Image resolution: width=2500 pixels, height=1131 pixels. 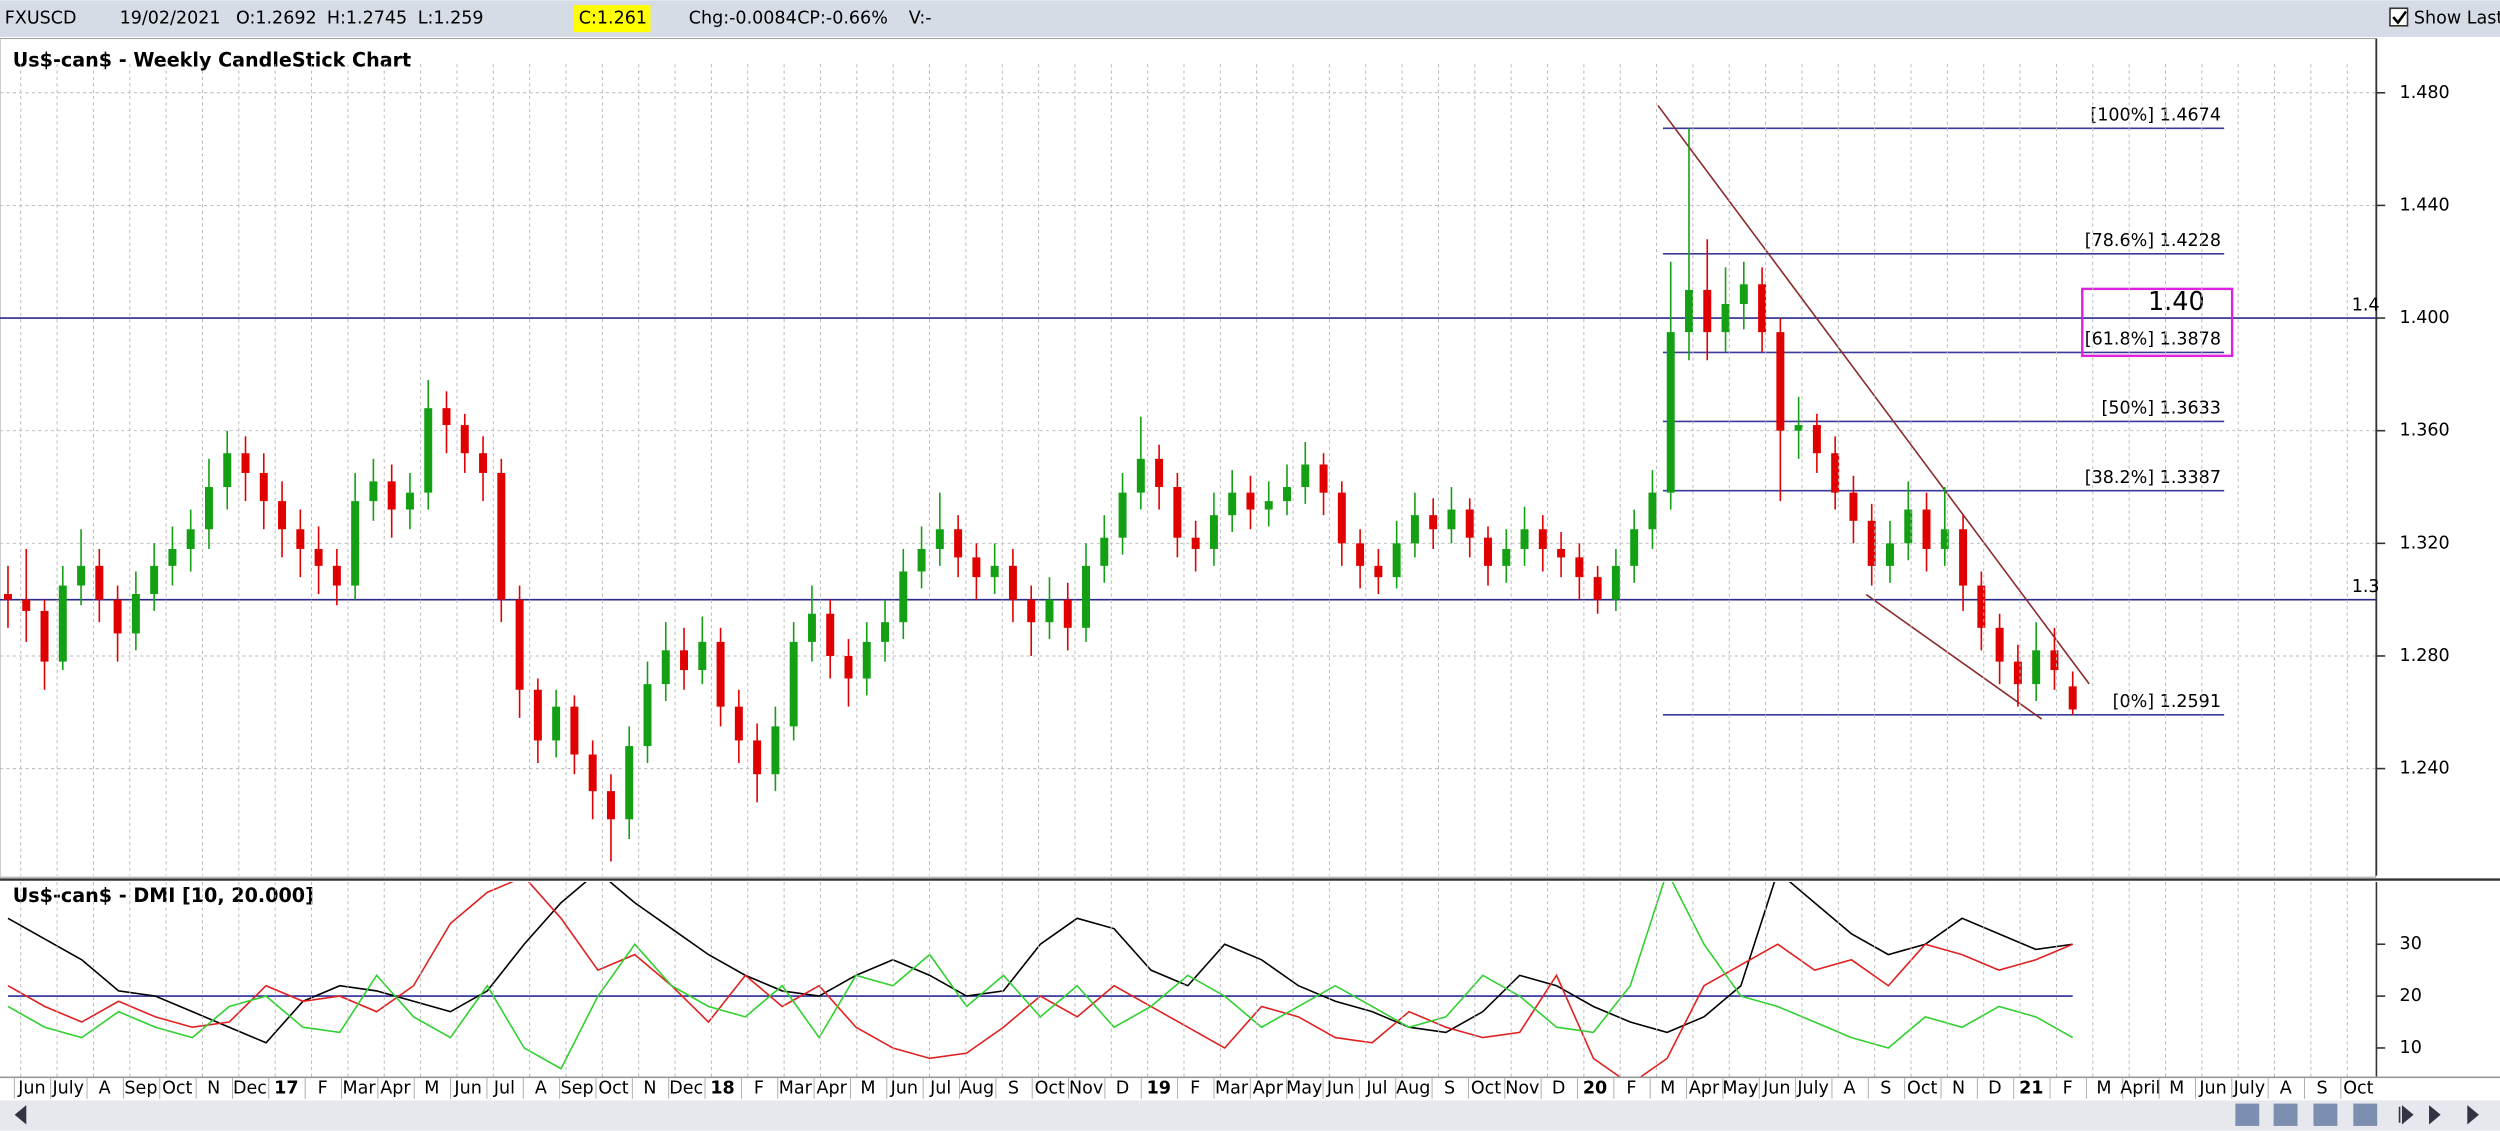 I want to click on show-last-checkbox, so click(x=2399, y=17).